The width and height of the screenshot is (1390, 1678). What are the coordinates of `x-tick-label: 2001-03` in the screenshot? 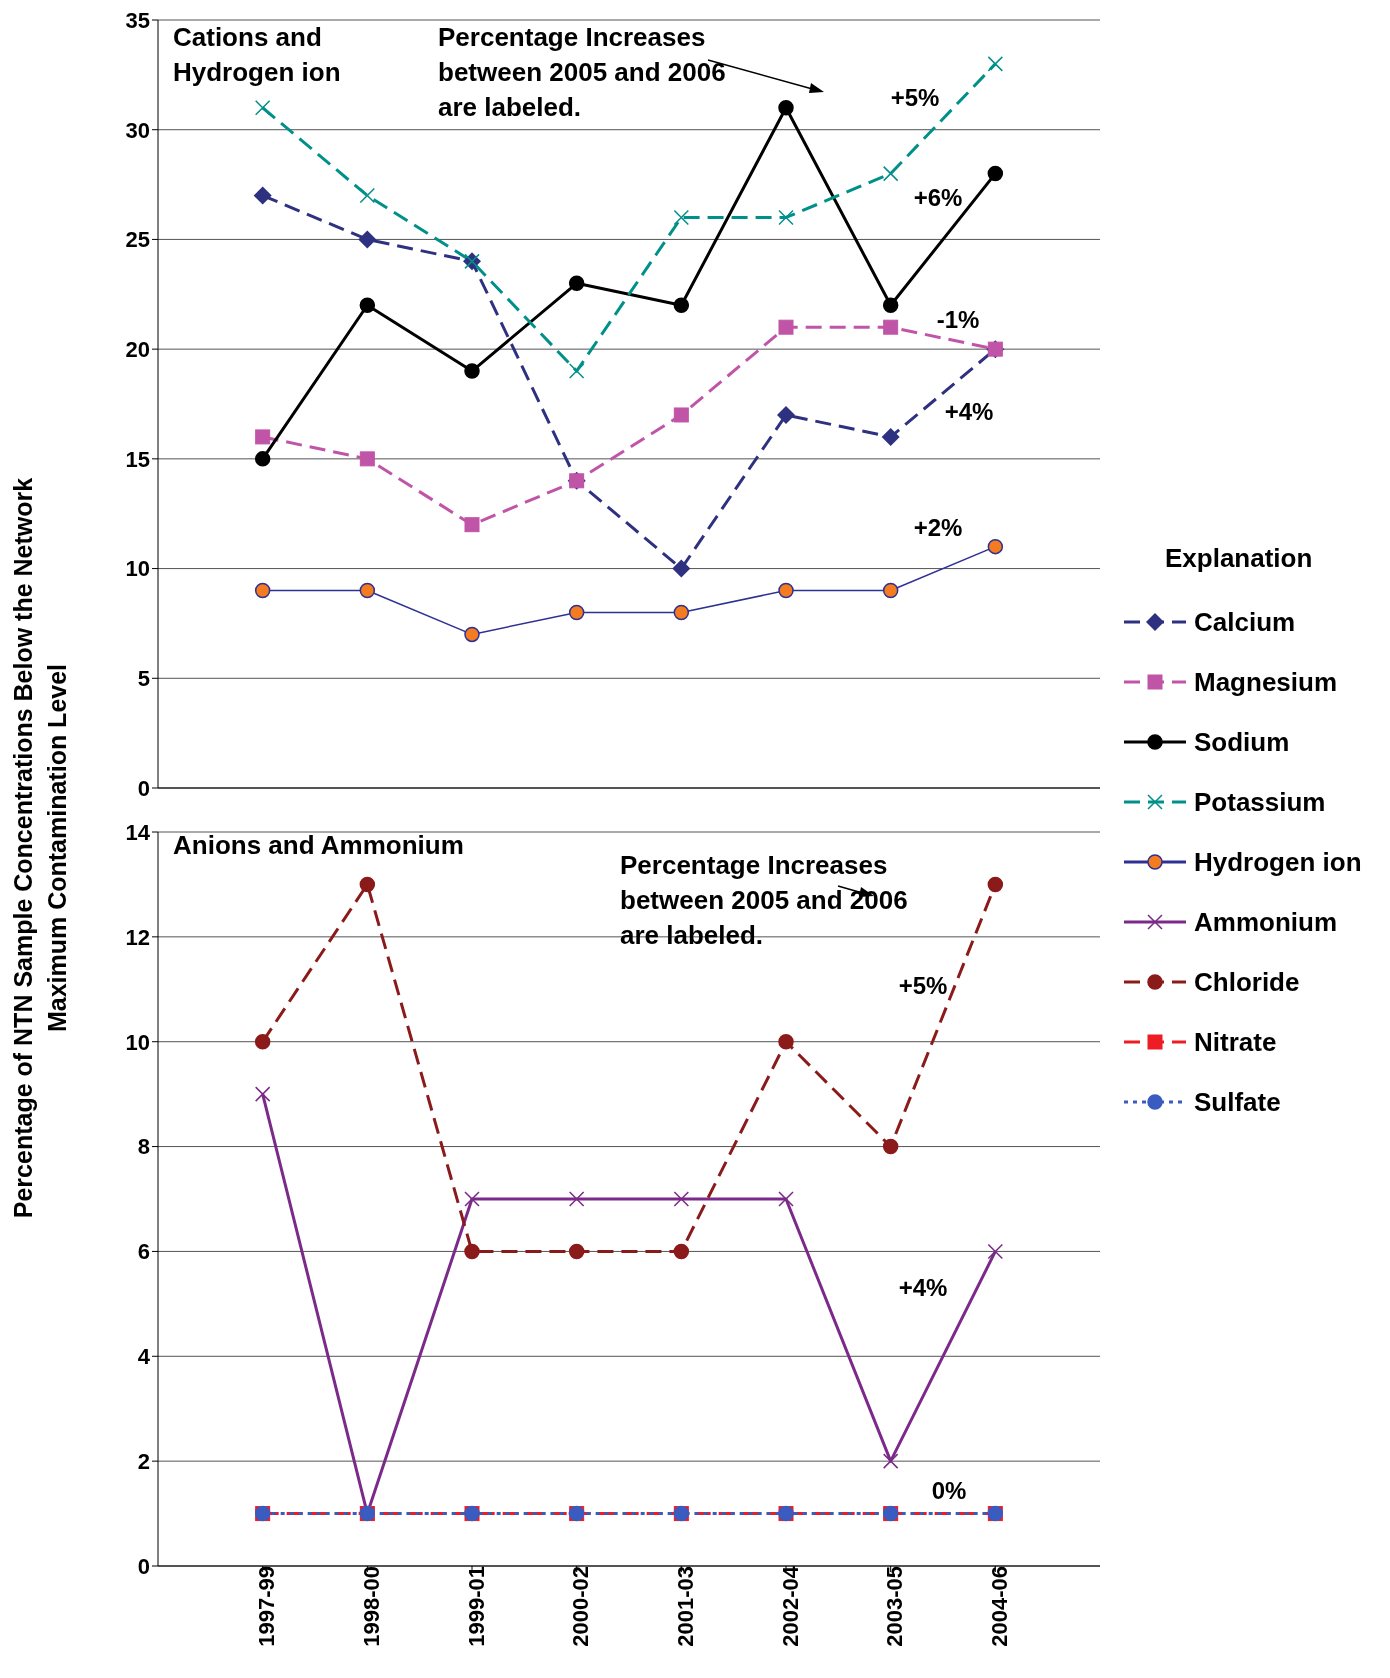 It's located at (685, 1606).